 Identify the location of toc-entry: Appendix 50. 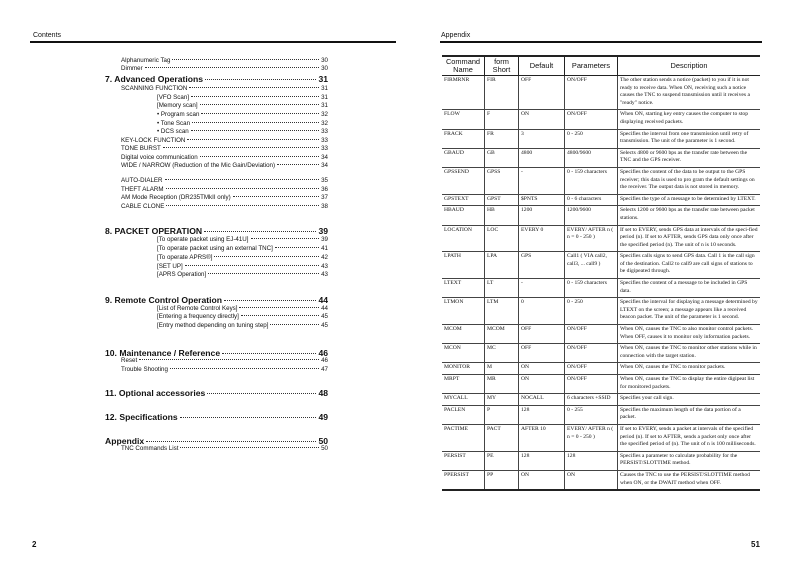
(216, 441).